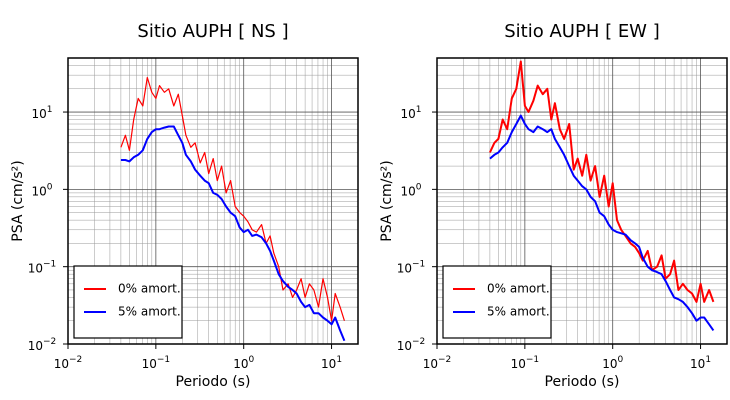 The image size is (730, 400). What do you see at coordinates (212, 31) in the screenshot?
I see `chart-title: Sitio AUPH [ NS ]` at bounding box center [212, 31].